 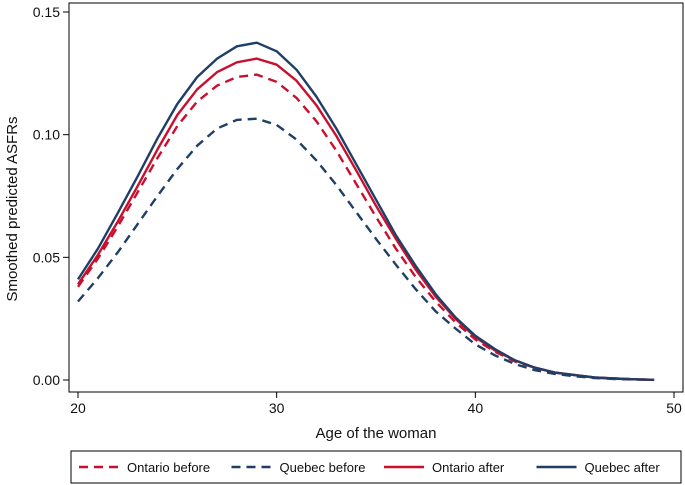 What do you see at coordinates (78, 408) in the screenshot?
I see `x-tick-label: 20` at bounding box center [78, 408].